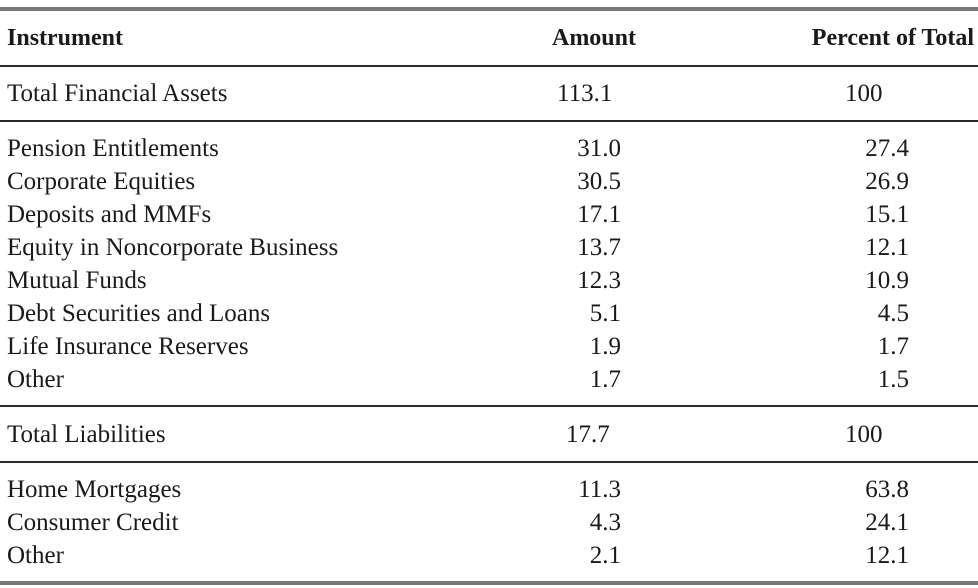 The width and height of the screenshot is (978, 588). Describe the element at coordinates (93, 522) in the screenshot. I see `row-name: Consumer Credit` at that location.